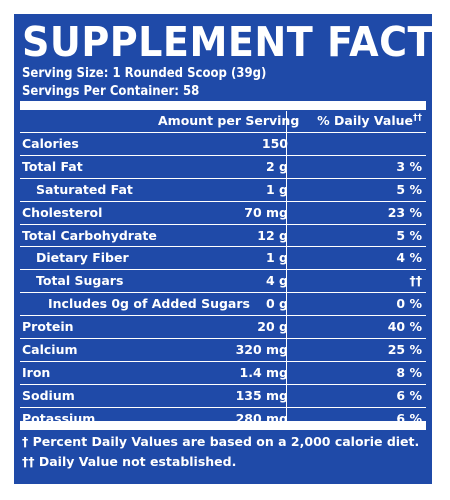 The height and width of the screenshot is (500, 450). Describe the element at coordinates (409, 258) in the screenshot. I see `nutrient-daily-value: 4 %` at that location.